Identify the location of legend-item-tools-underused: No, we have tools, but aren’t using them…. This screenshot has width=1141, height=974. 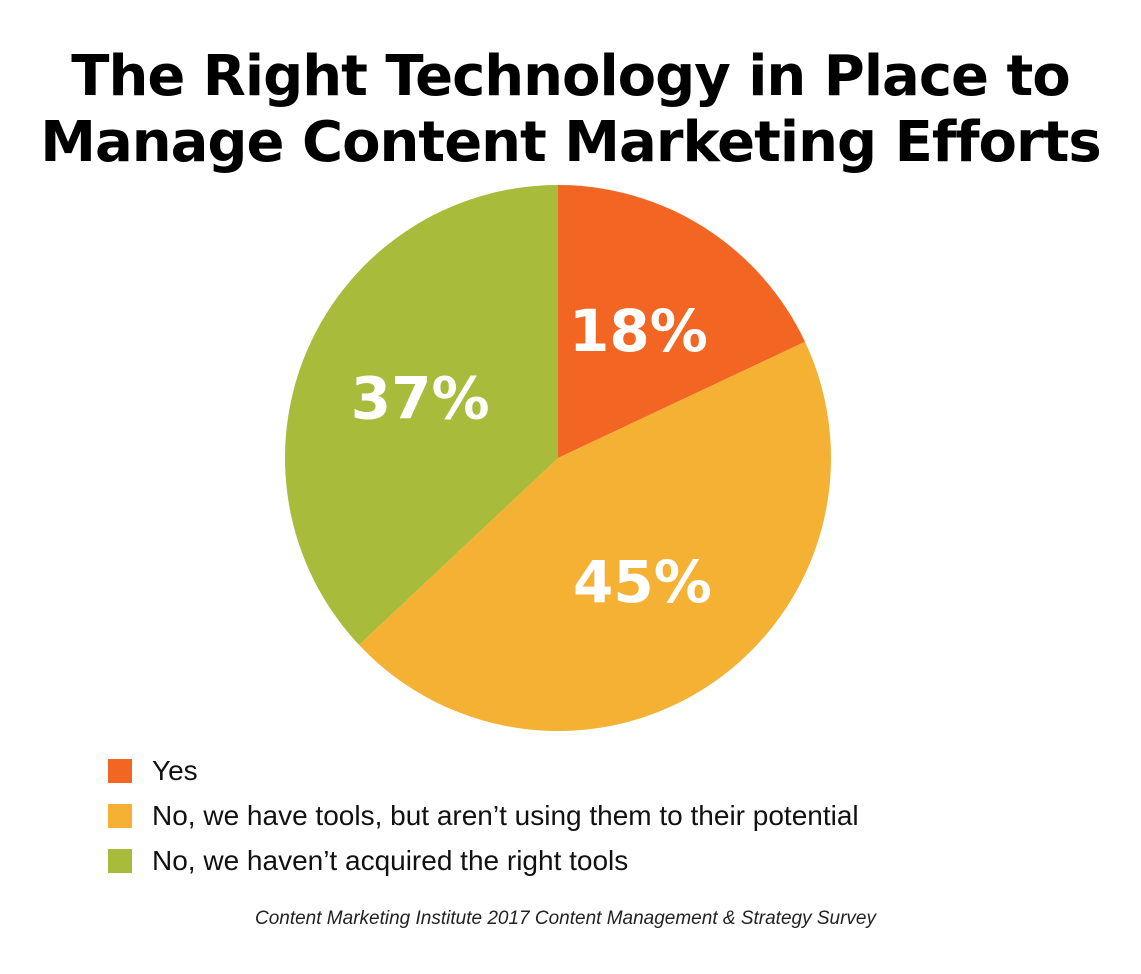
(483, 815).